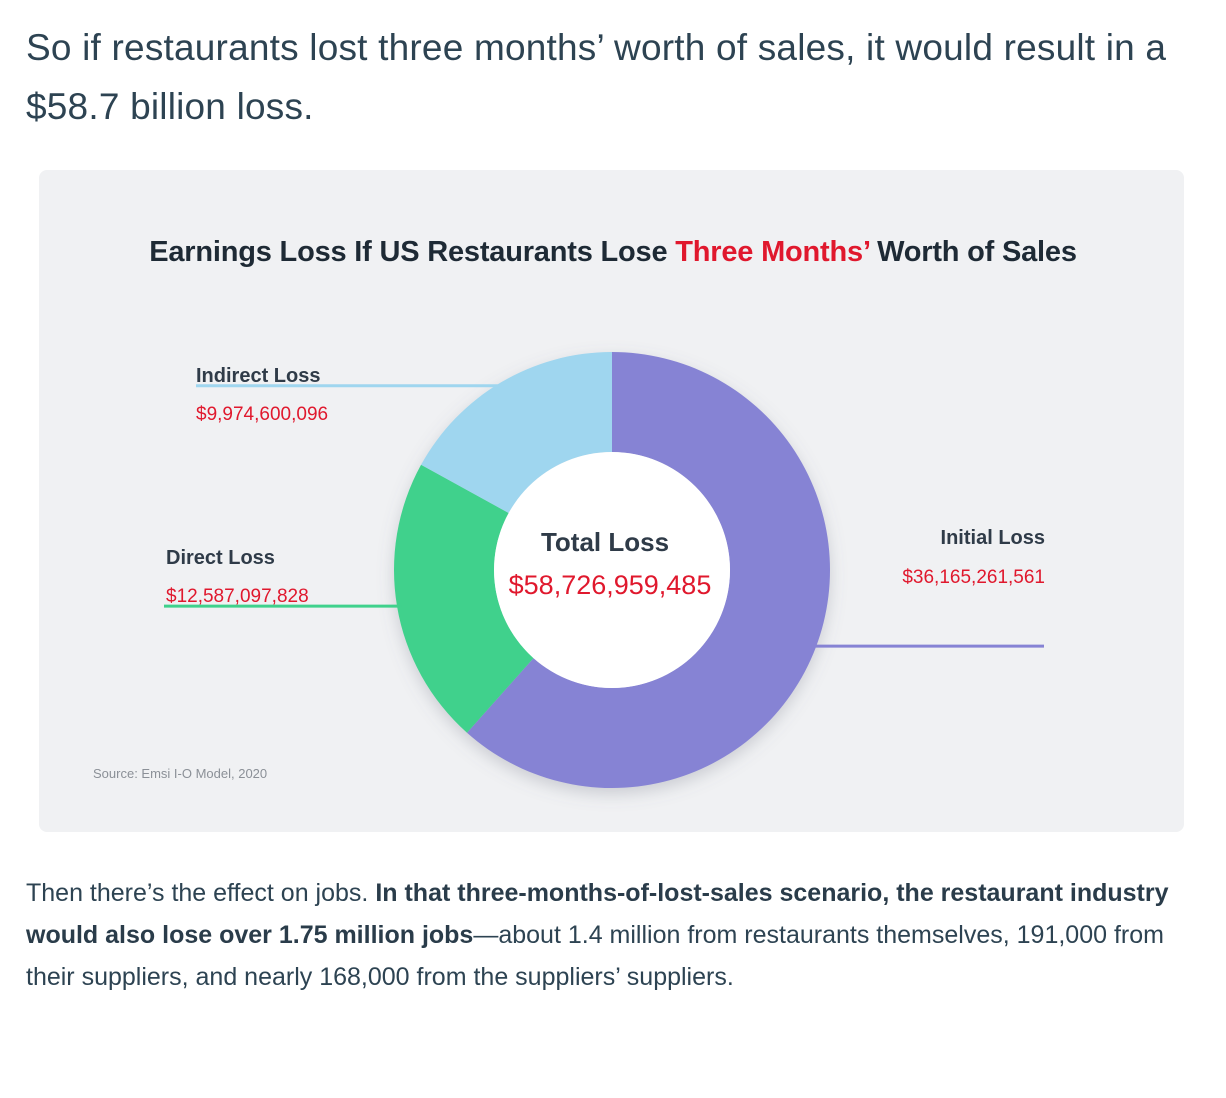  What do you see at coordinates (516, 433) in the screenshot?
I see `donut-slice-indirect-loss` at bounding box center [516, 433].